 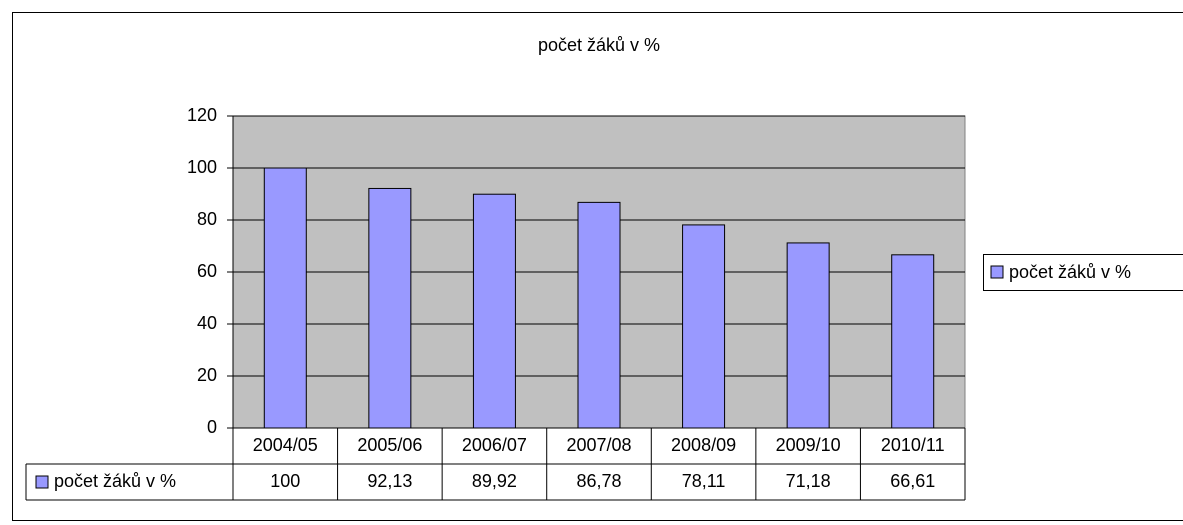 What do you see at coordinates (202, 115) in the screenshot?
I see `y-tick-label: 120` at bounding box center [202, 115].